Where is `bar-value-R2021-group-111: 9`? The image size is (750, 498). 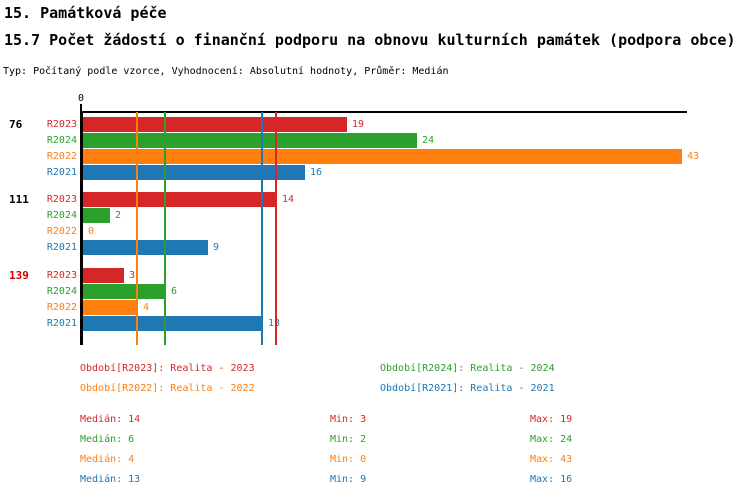
bar-value-R2021-group-111: 9 is located at coordinates (216, 247).